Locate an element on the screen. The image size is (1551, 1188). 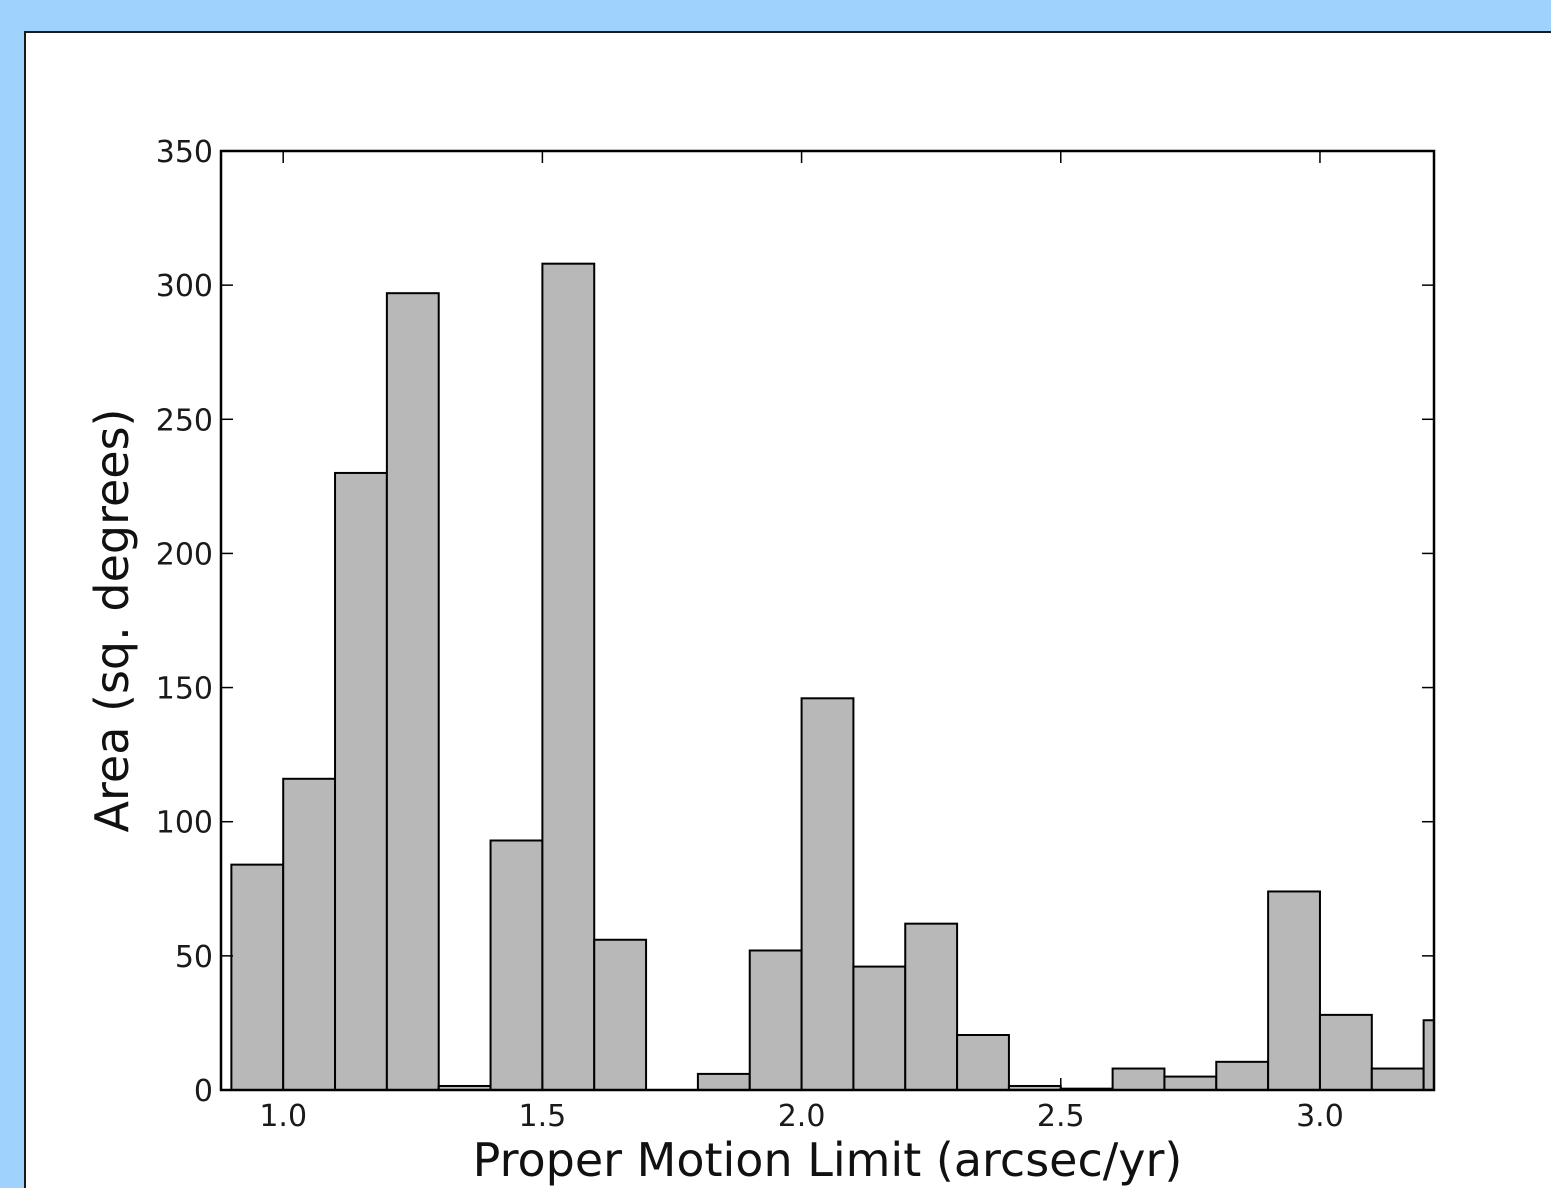
y-axis-label: Area (sq. degrees) is located at coordinates (112, 621).